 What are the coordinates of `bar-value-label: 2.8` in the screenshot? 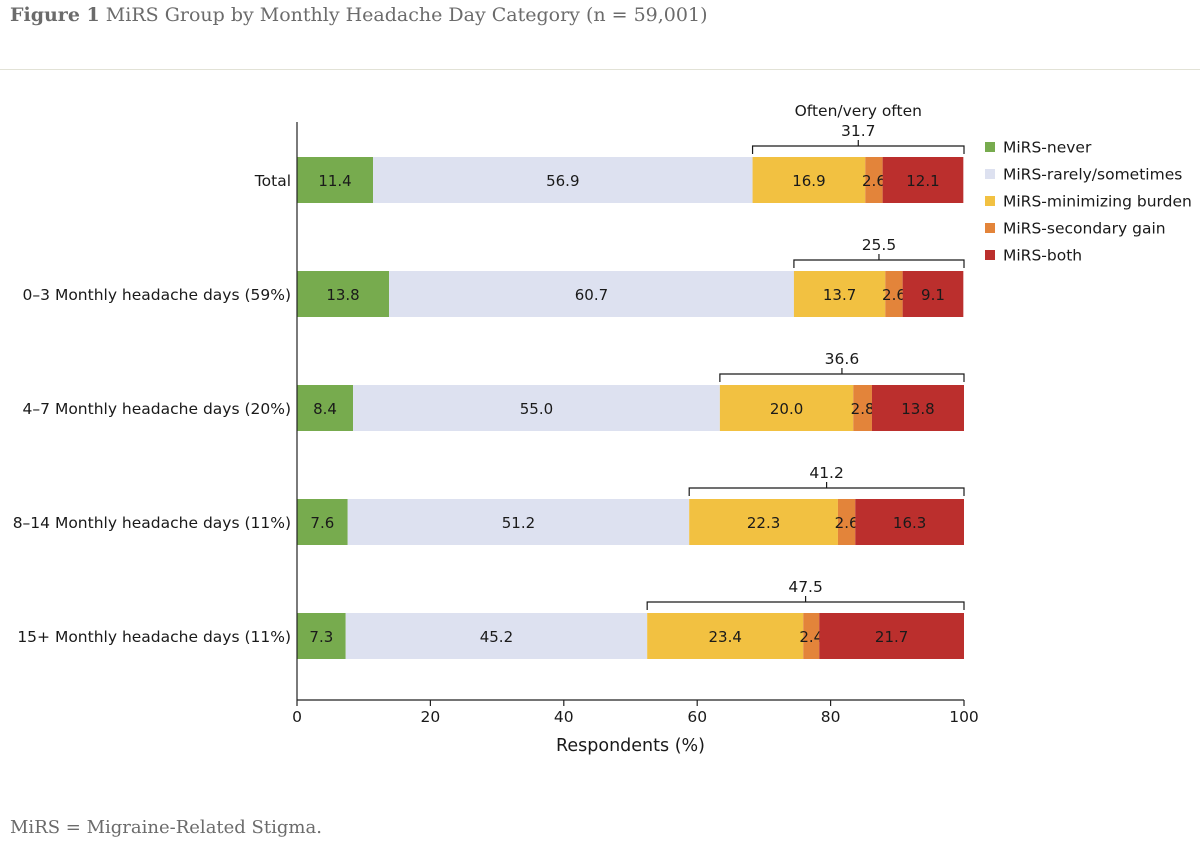 It's located at (863, 409).